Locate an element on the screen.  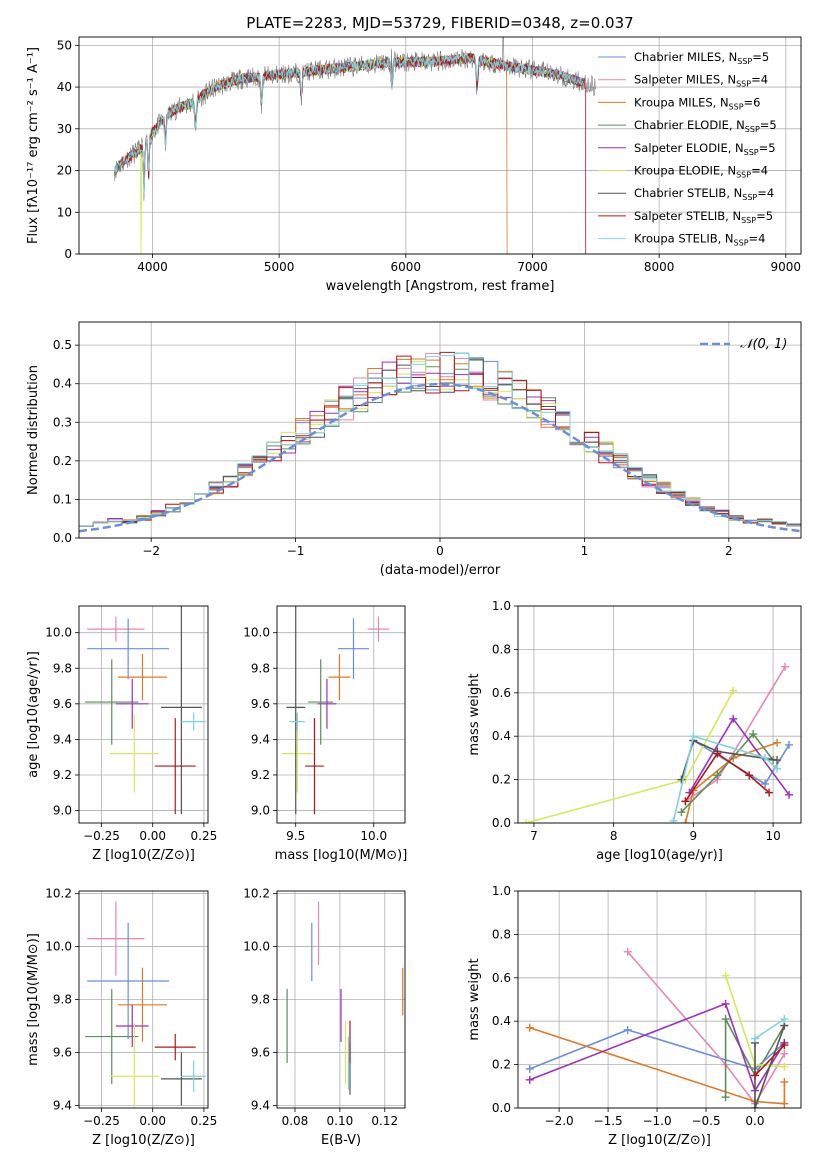
model-line-kroupa-elodie is located at coordinates (348, 153).